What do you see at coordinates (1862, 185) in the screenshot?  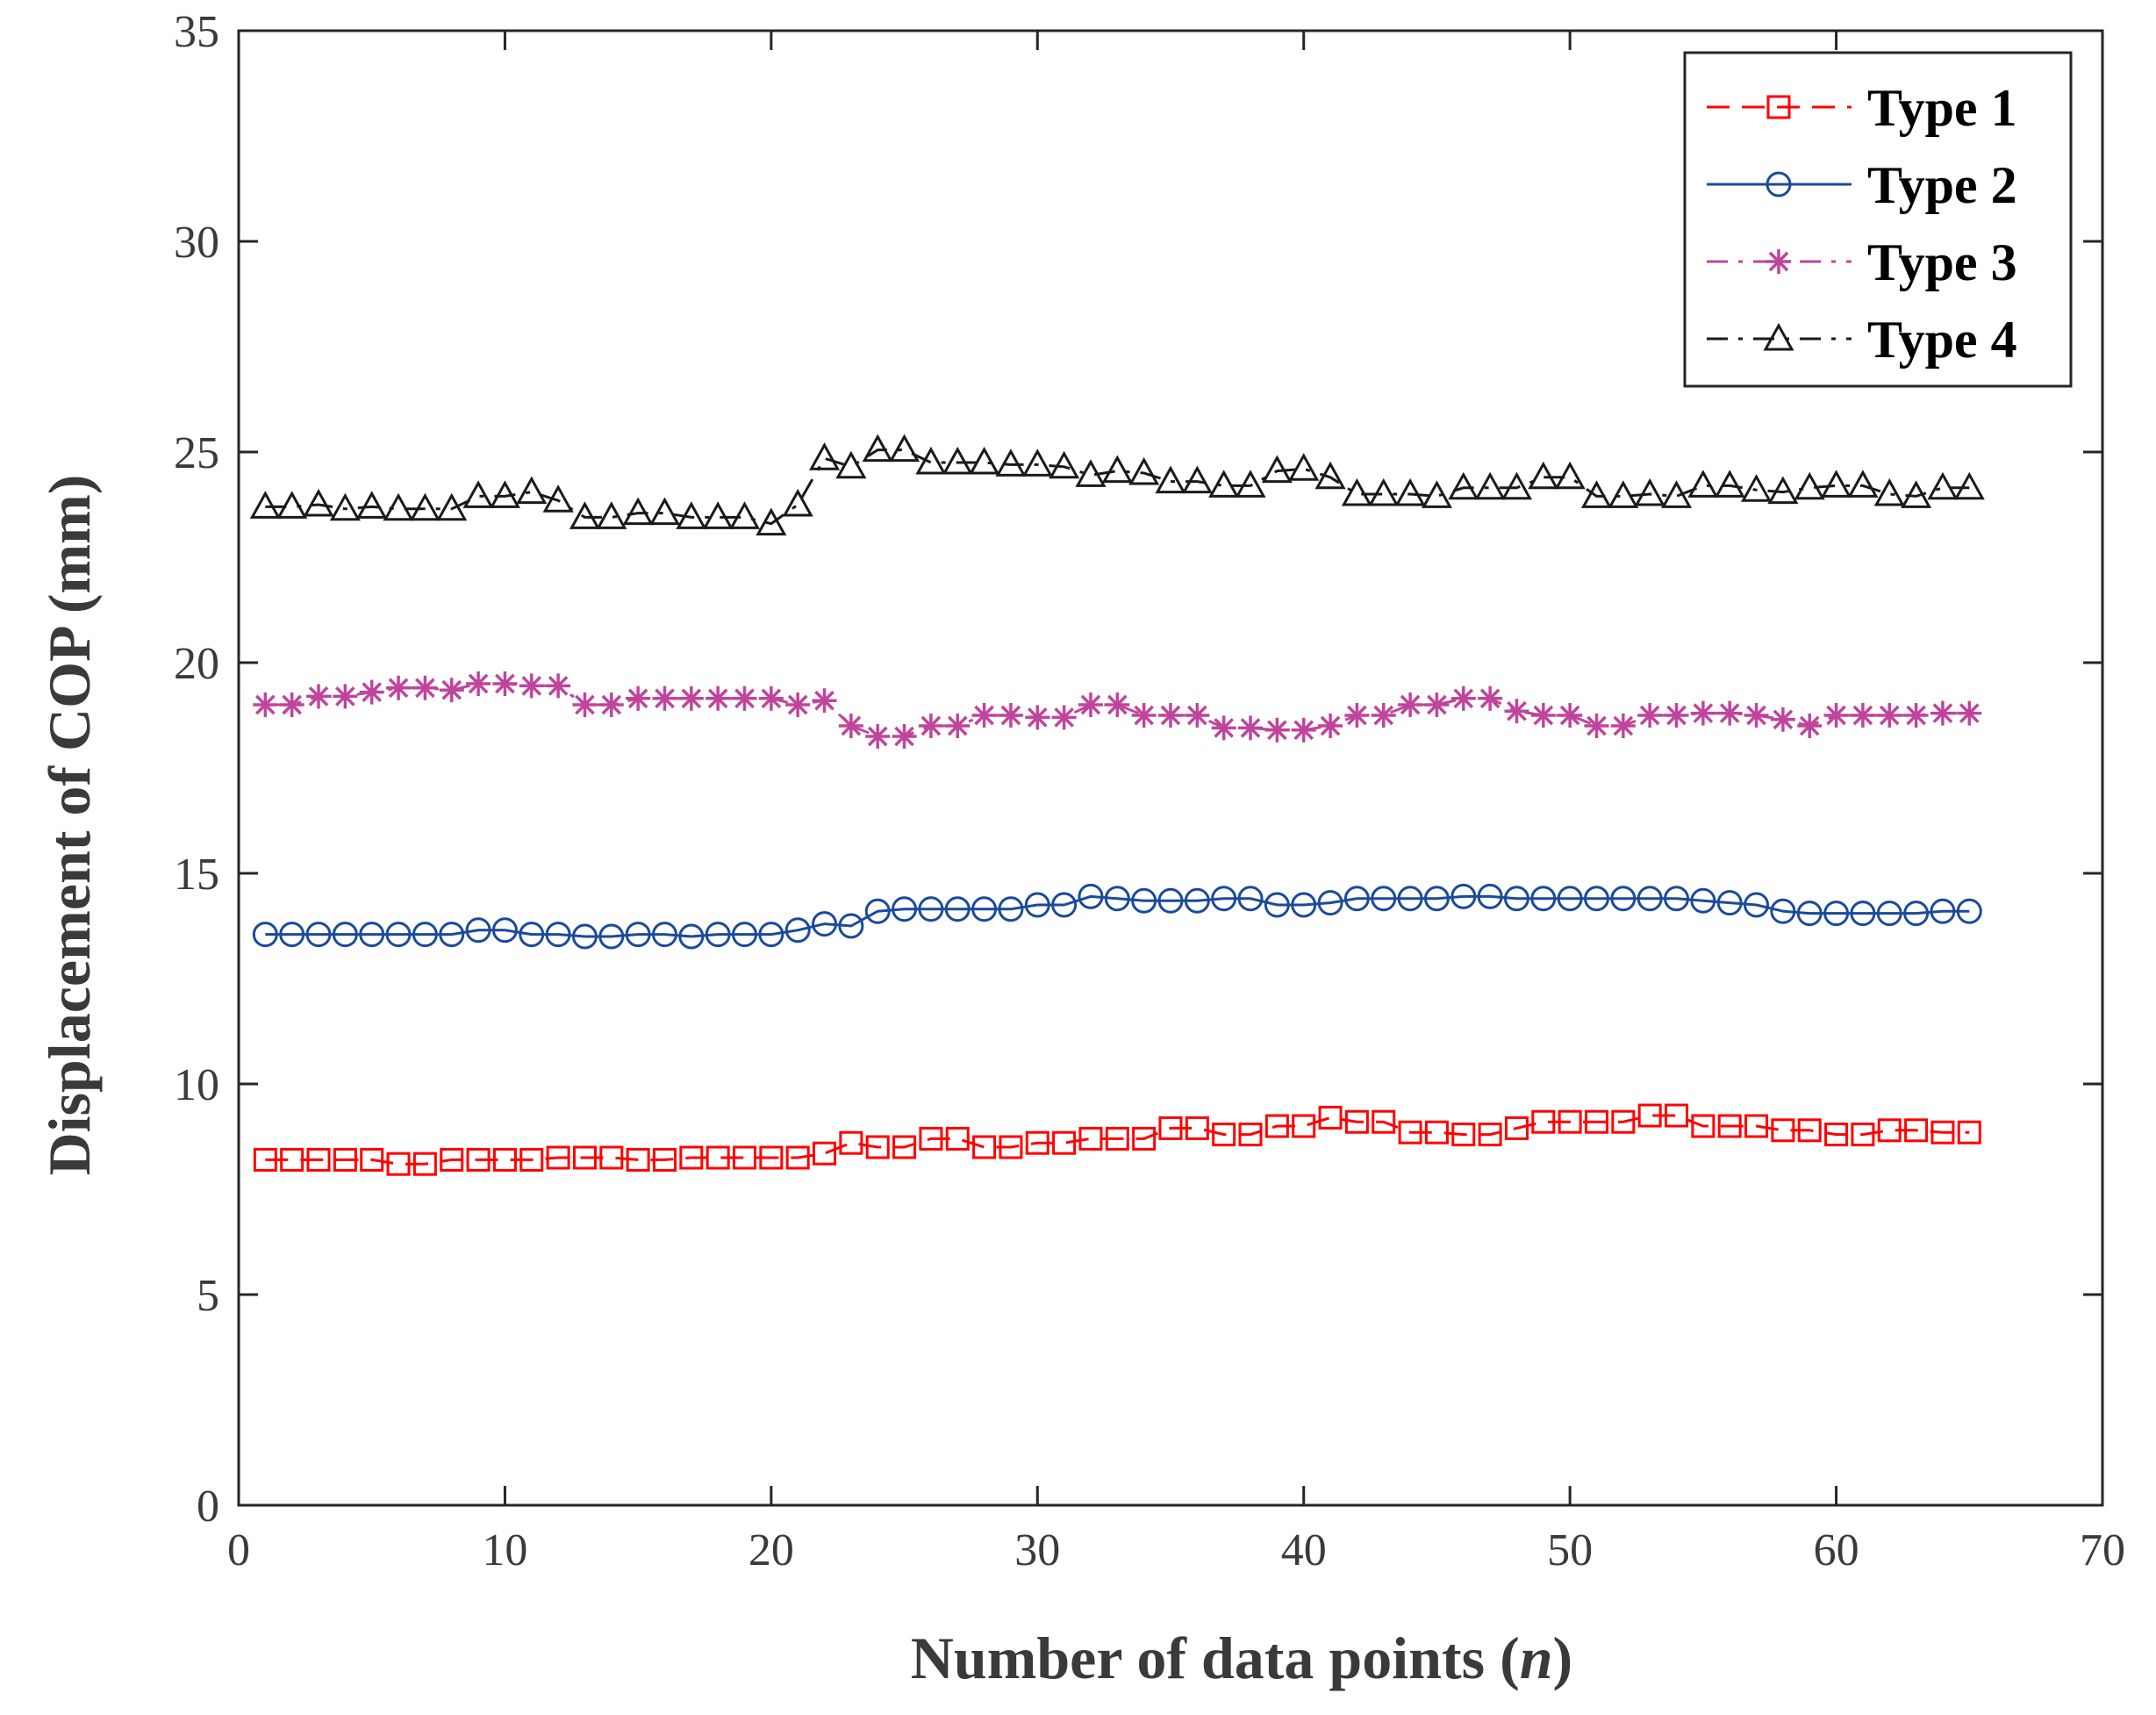 I see `legend-entry-2: Type 2` at bounding box center [1862, 185].